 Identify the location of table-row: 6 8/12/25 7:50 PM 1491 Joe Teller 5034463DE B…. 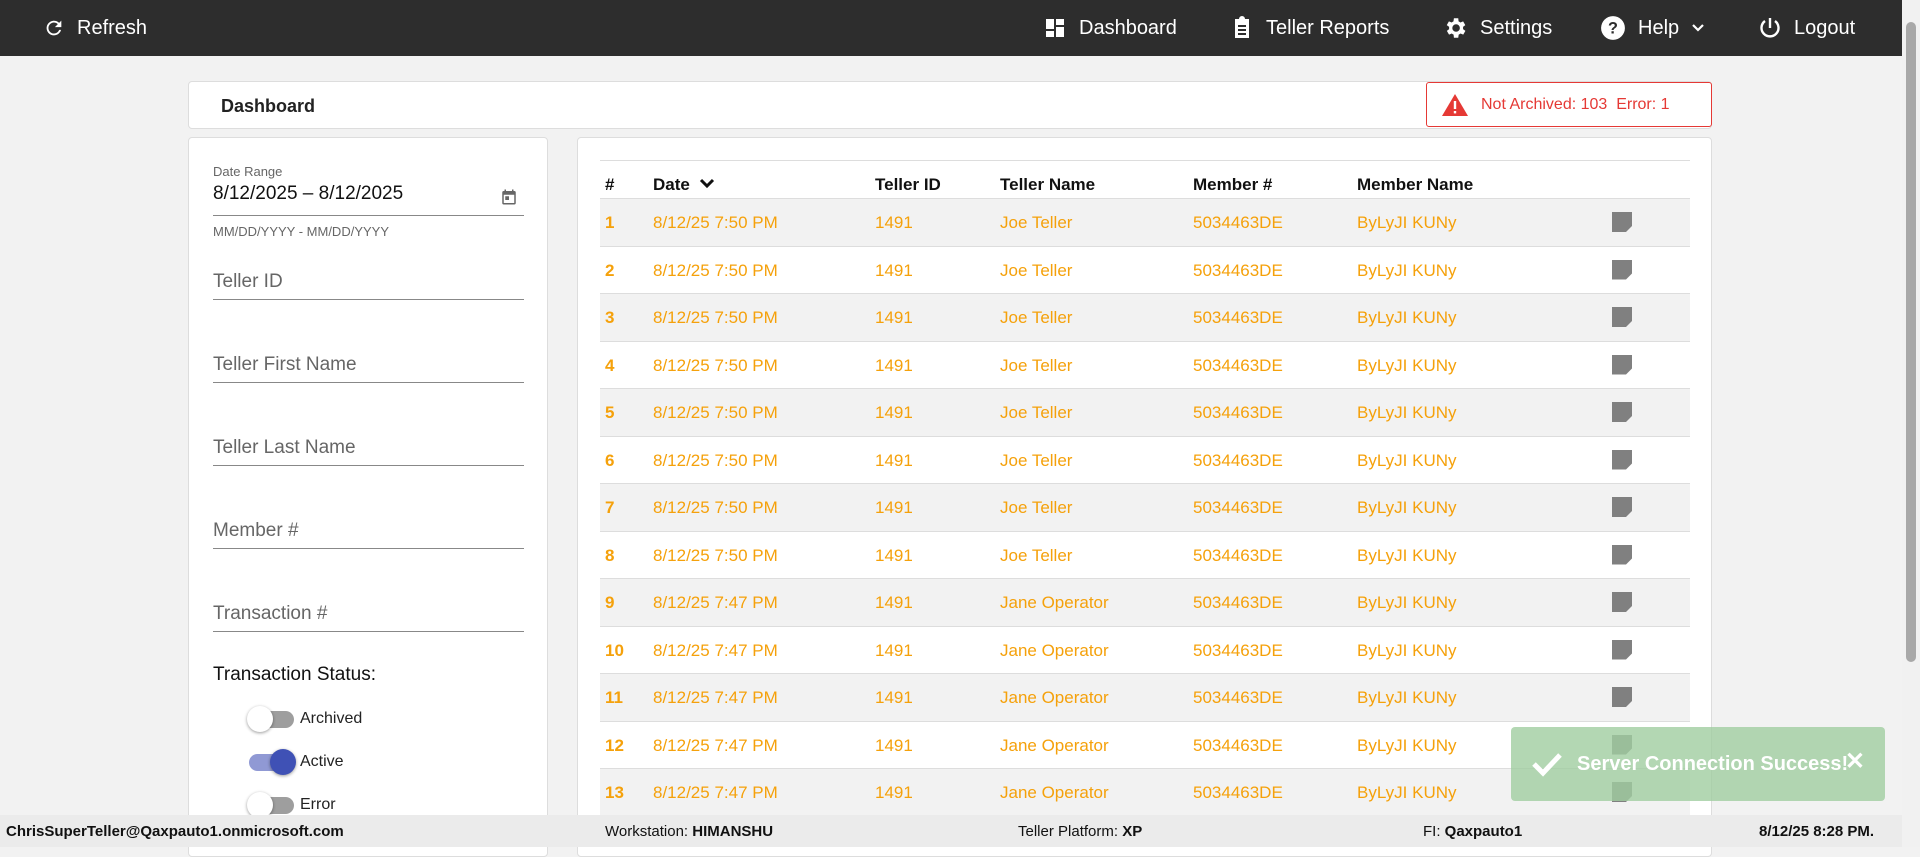
(1145, 459).